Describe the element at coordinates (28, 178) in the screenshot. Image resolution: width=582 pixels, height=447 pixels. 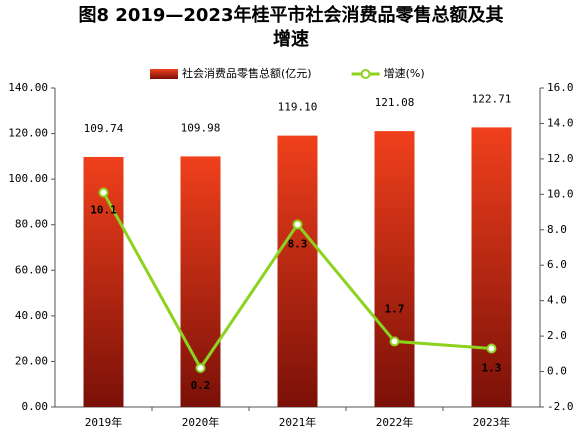
I see `y-tick-label: 100.00` at that location.